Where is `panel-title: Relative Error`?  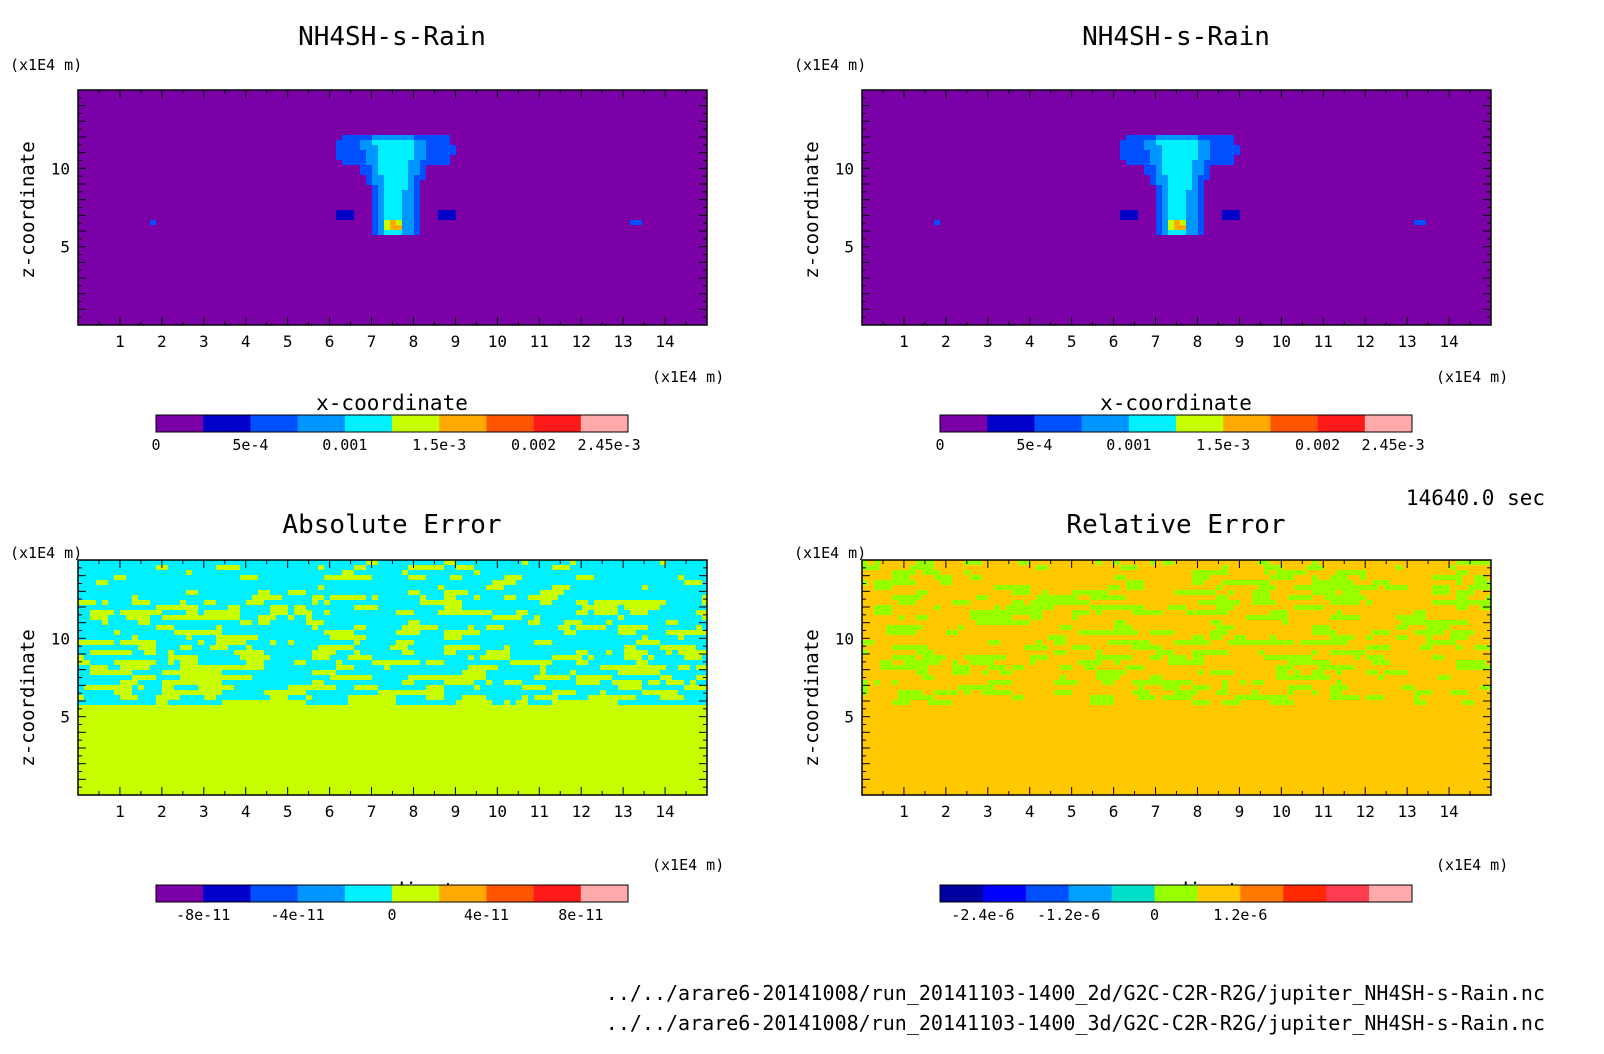
panel-title: Relative Error is located at coordinates (1175, 525).